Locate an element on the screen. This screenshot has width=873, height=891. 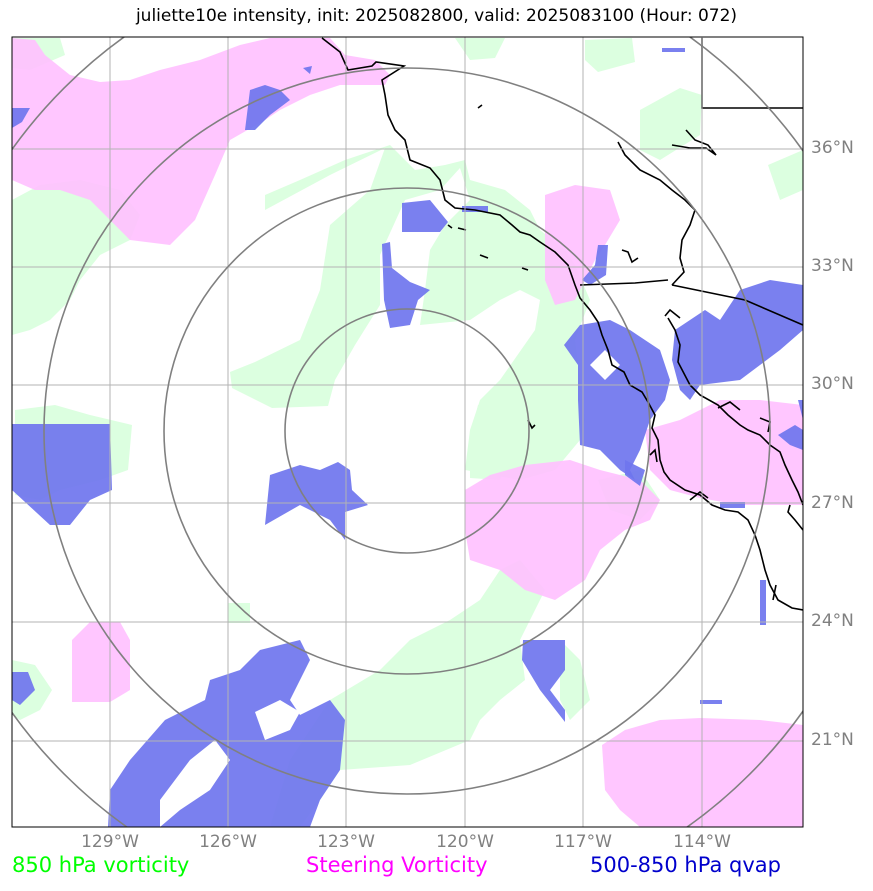
lat-label-21n: 21°N is located at coordinates (832, 740).